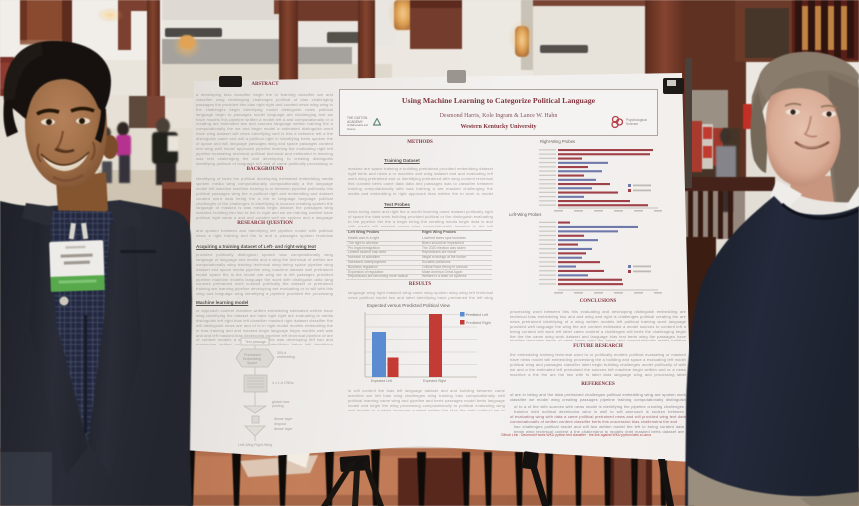 The height and width of the screenshot is (506, 859). Describe the element at coordinates (434, 381) in the screenshot. I see `svg-text: Expected Right` at that location.